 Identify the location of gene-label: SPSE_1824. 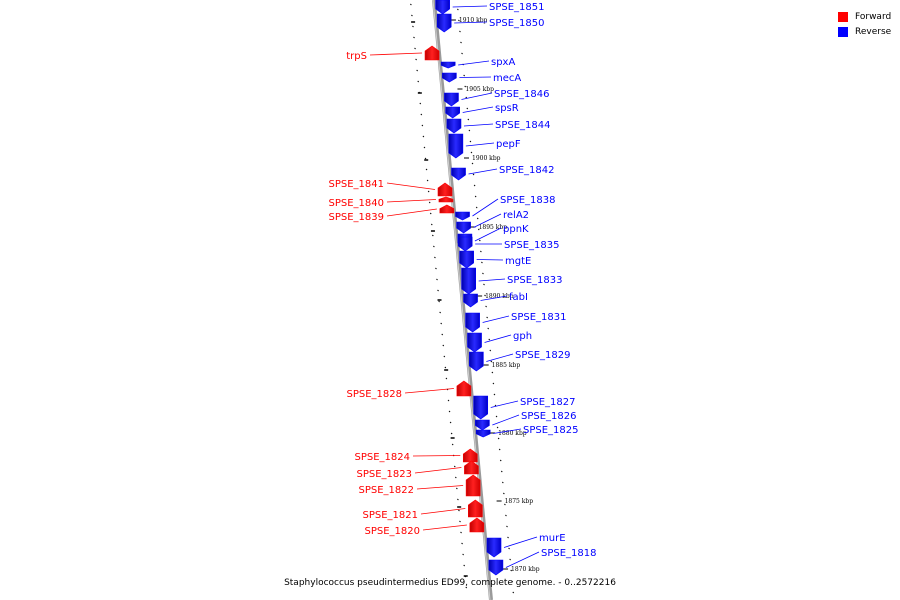
(383, 457).